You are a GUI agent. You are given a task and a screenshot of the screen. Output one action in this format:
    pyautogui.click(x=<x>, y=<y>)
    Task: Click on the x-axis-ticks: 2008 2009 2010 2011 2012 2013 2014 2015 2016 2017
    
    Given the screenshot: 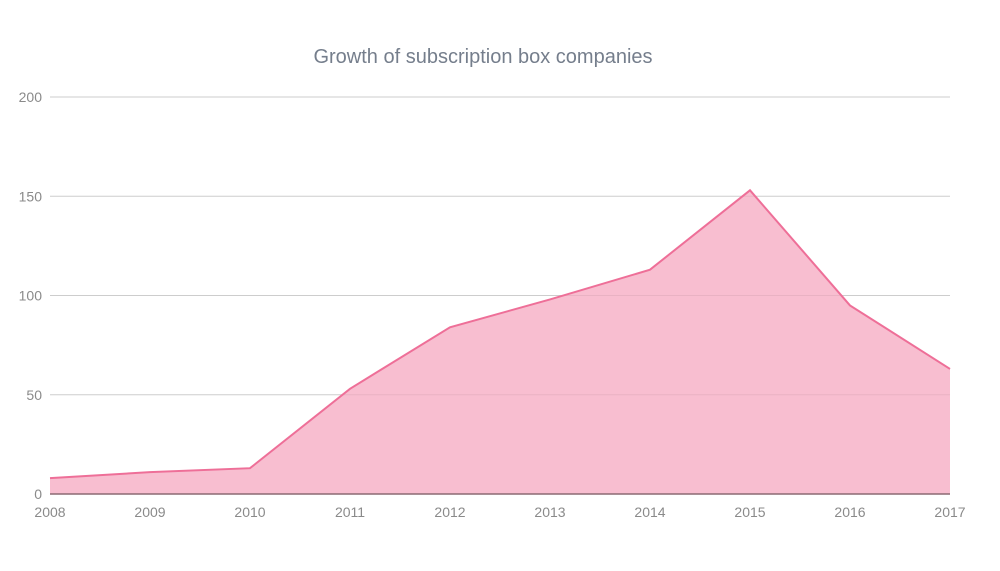 What is the action you would take?
    pyautogui.click(x=499, y=512)
    